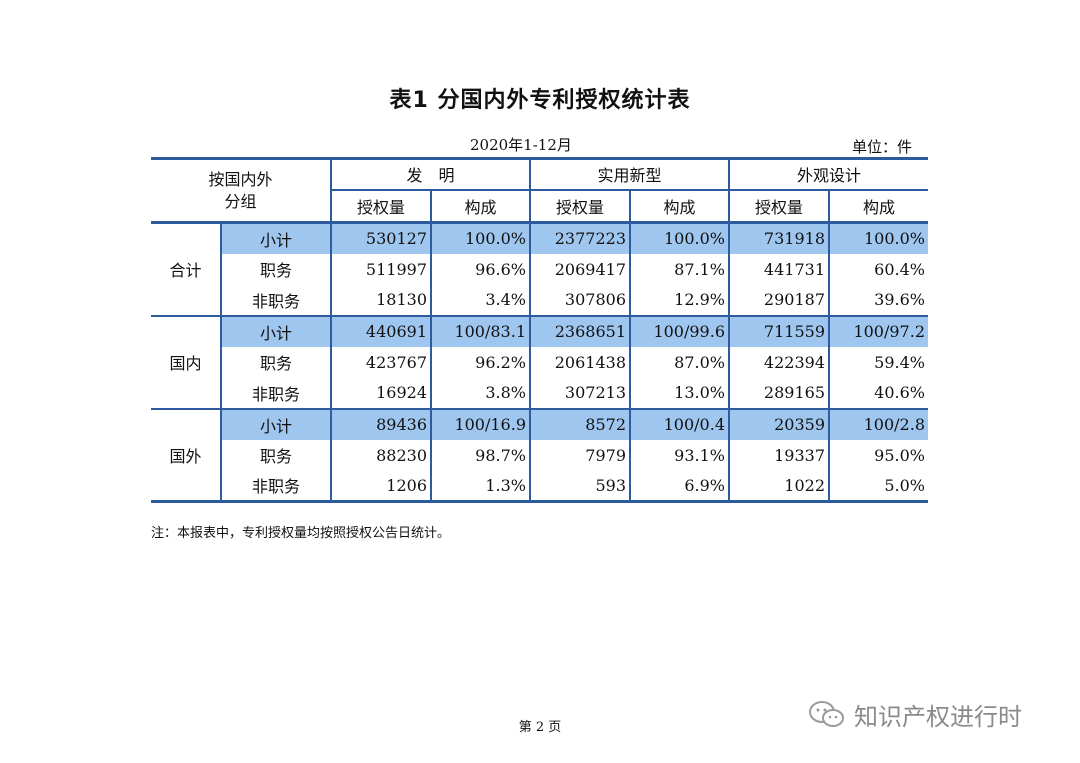 The width and height of the screenshot is (1080, 763). What do you see at coordinates (480, 423) in the screenshot?
I see `share-cell: 100/16.9` at bounding box center [480, 423].